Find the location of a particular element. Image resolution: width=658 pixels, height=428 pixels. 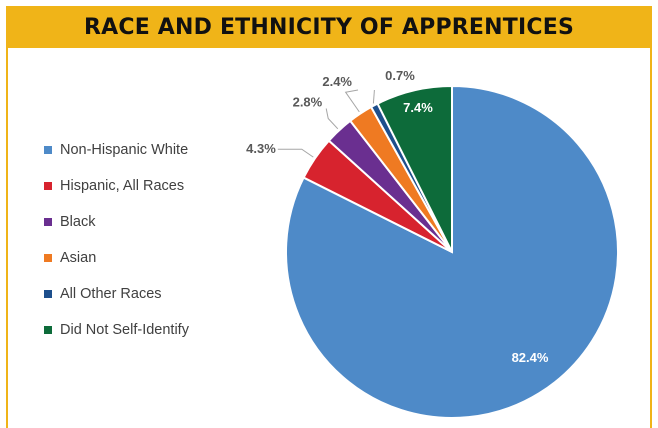

legend-label: Did Not Self-Identify is located at coordinates (124, 330).